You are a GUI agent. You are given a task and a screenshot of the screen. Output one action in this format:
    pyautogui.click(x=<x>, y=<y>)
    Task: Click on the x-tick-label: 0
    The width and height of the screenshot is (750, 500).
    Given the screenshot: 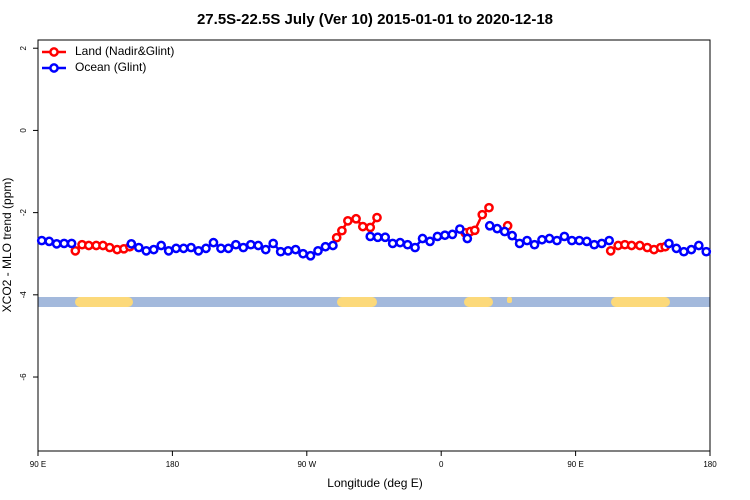 What is the action you would take?
    pyautogui.click(x=441, y=464)
    